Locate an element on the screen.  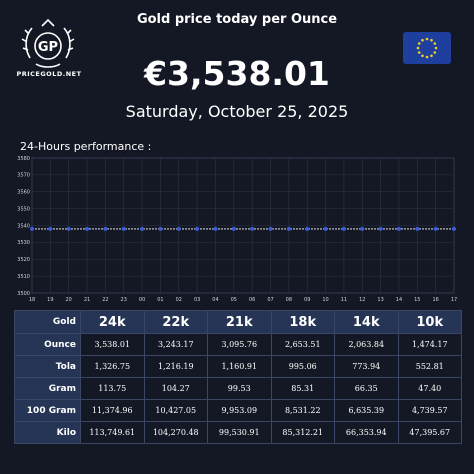
price-cell: 99.53 is located at coordinates (239, 388).